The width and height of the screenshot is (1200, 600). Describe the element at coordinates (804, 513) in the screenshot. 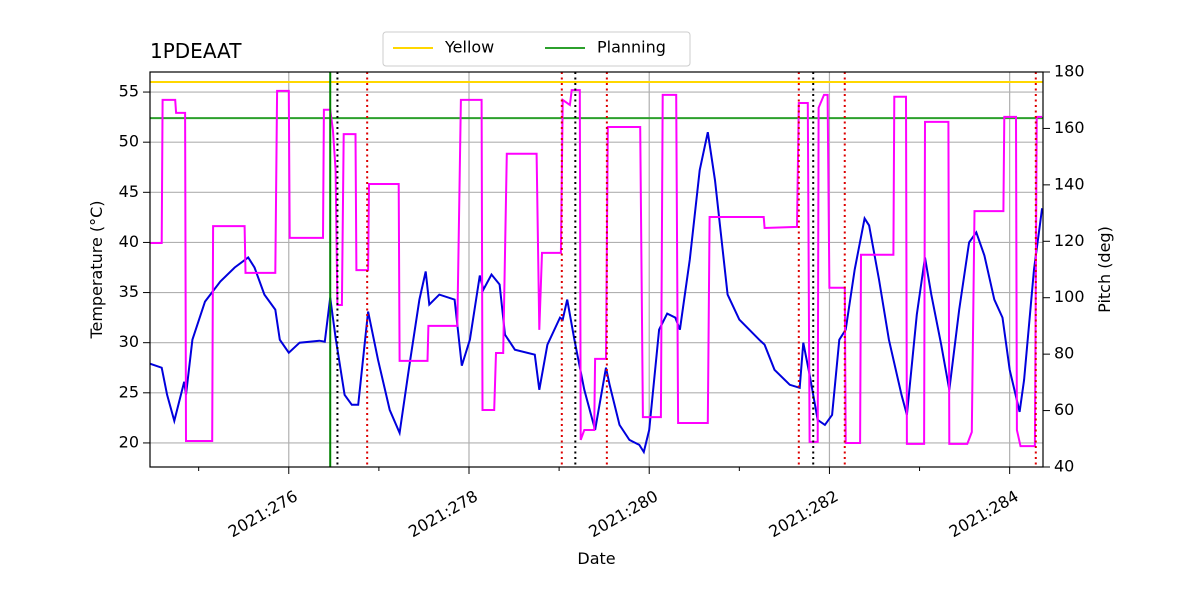

I see `x-tick-label: 2021:282` at that location.